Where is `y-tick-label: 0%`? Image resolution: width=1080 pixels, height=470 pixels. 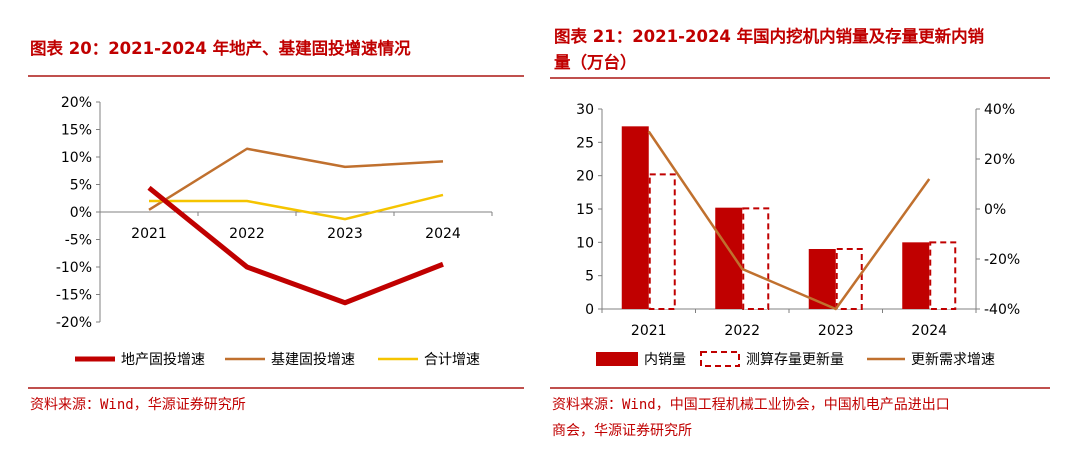
y-tick-label: 0% is located at coordinates (81, 213).